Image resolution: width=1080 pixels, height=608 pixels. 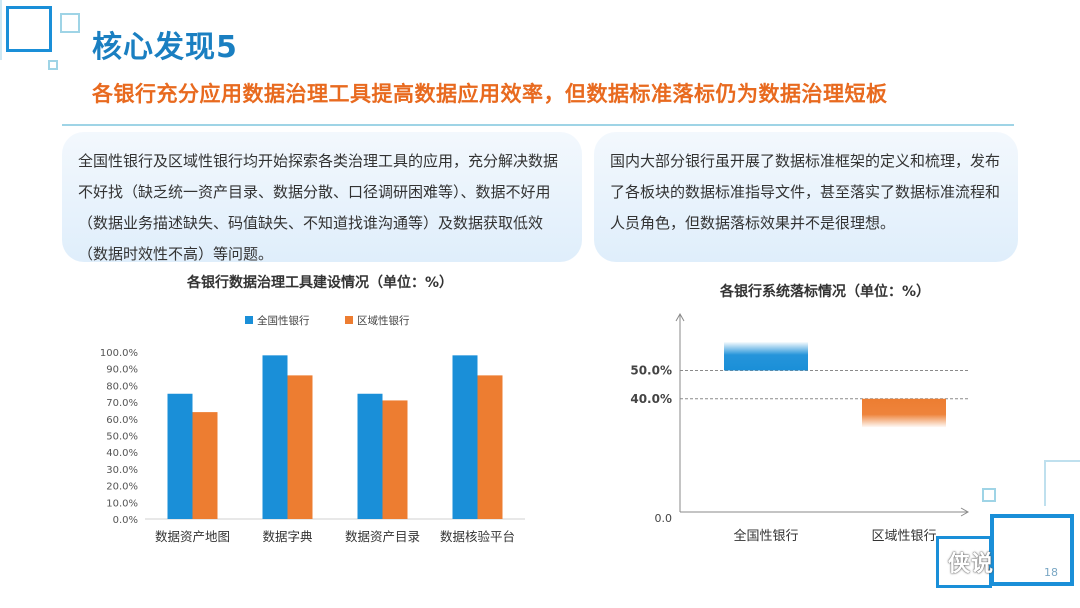 What do you see at coordinates (477, 536) in the screenshot?
I see `chart1-category-label: 数据核验平台` at bounding box center [477, 536].